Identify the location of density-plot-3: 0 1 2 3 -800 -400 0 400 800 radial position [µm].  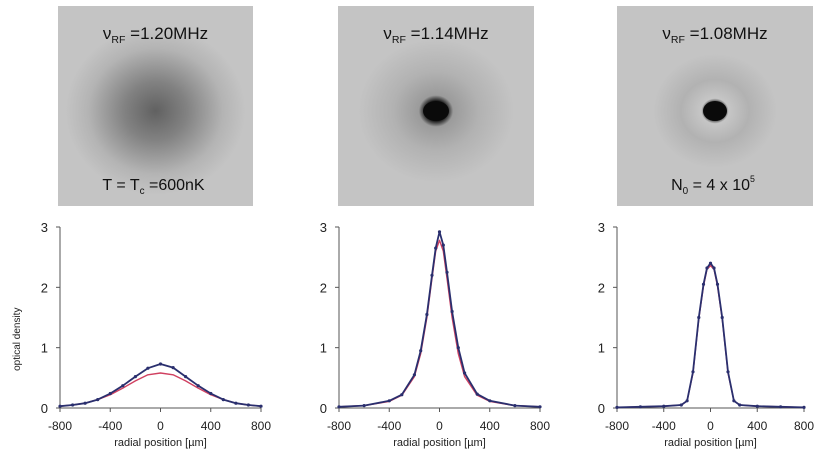
(706, 334).